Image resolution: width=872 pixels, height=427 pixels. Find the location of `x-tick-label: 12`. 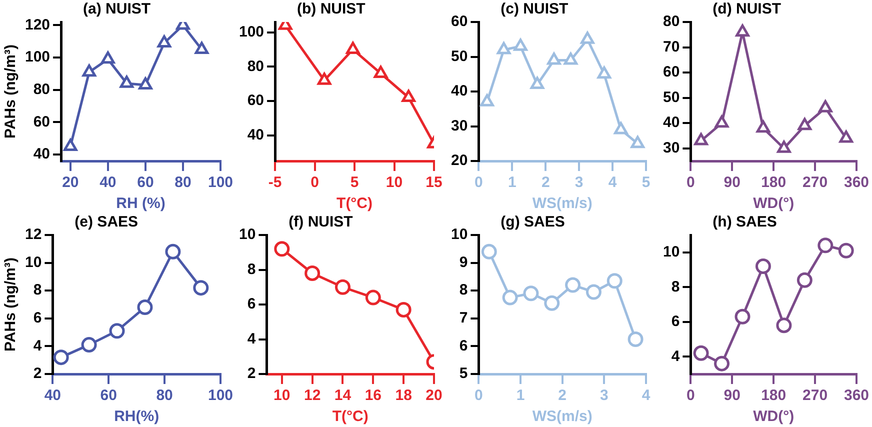

x-tick-label: 12 is located at coordinates (312, 395).